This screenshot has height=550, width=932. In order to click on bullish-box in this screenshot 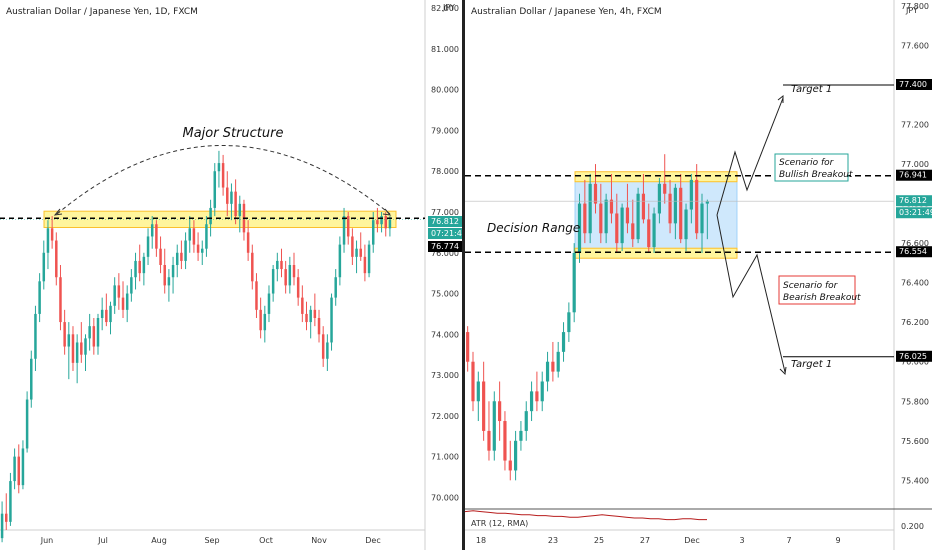, I will do `click(811, 167)`.